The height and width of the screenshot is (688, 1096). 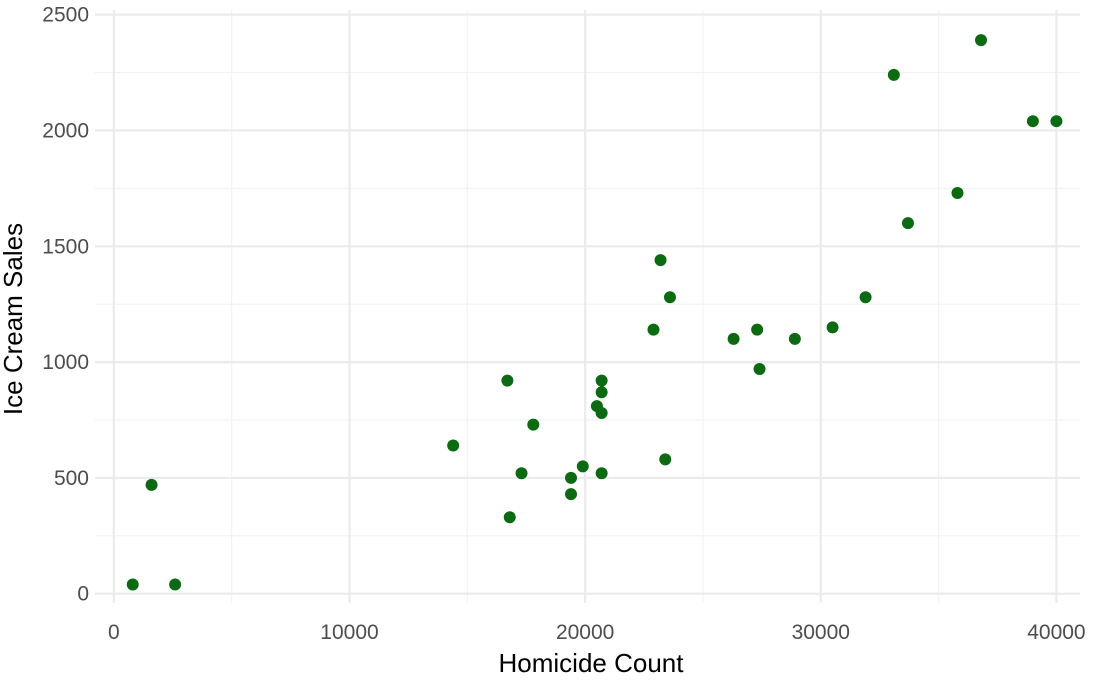 I want to click on y-tick-label: 2000, so click(x=65, y=130).